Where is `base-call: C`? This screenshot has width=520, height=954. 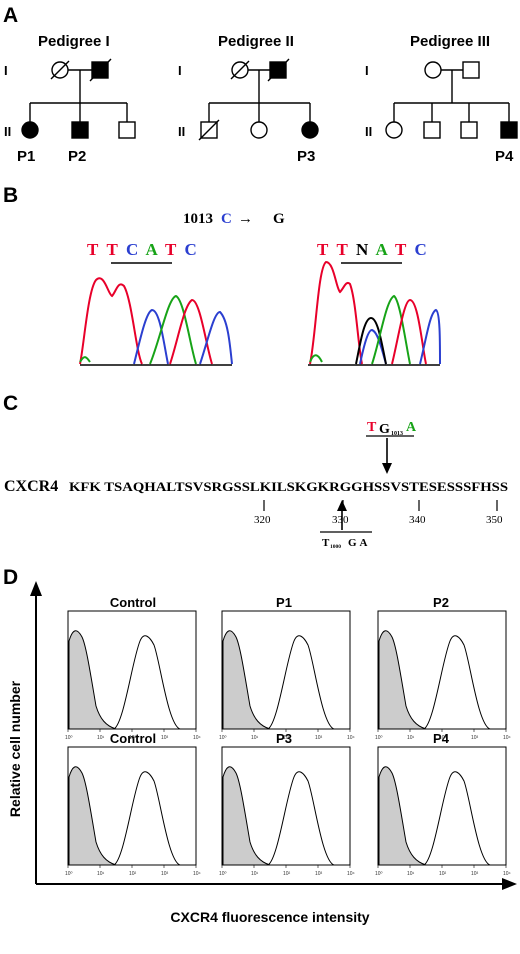 base-call: C is located at coordinates (191, 249).